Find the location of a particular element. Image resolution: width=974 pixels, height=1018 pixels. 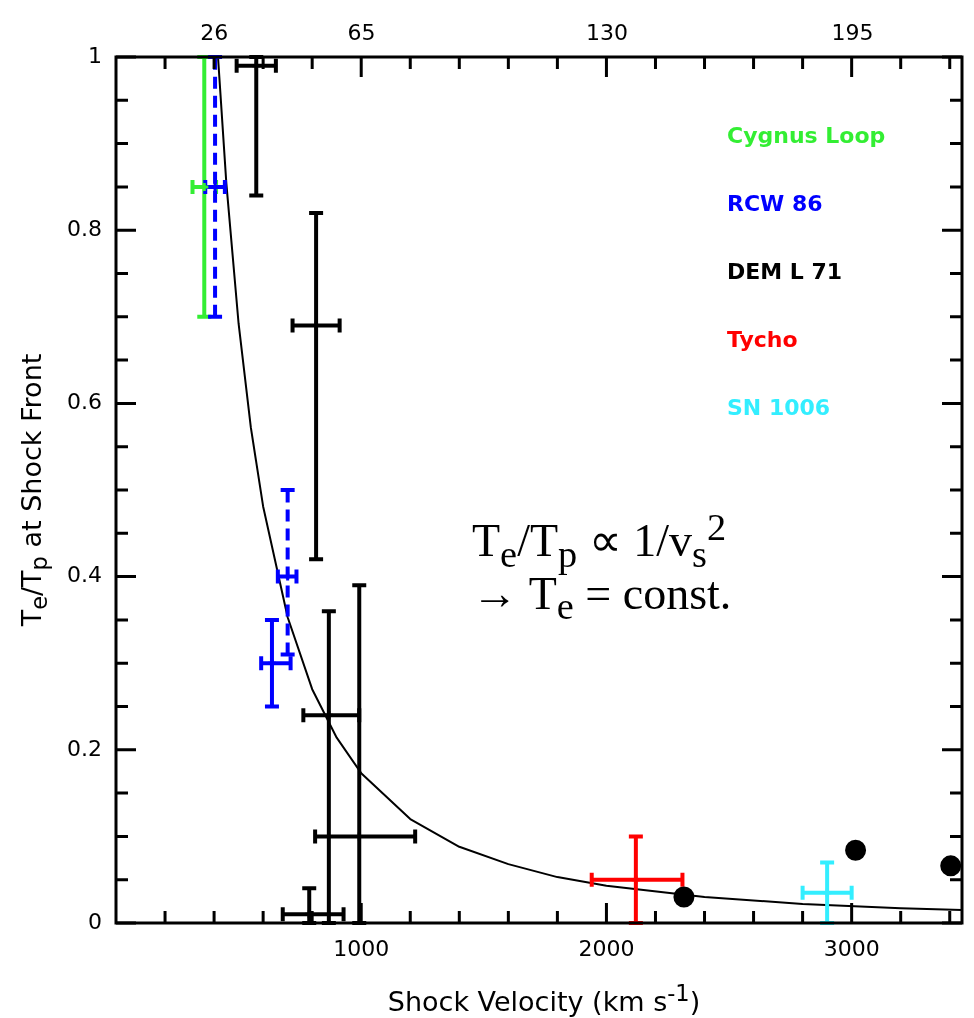

x2-tick-label: 195 is located at coordinates (852, 32).